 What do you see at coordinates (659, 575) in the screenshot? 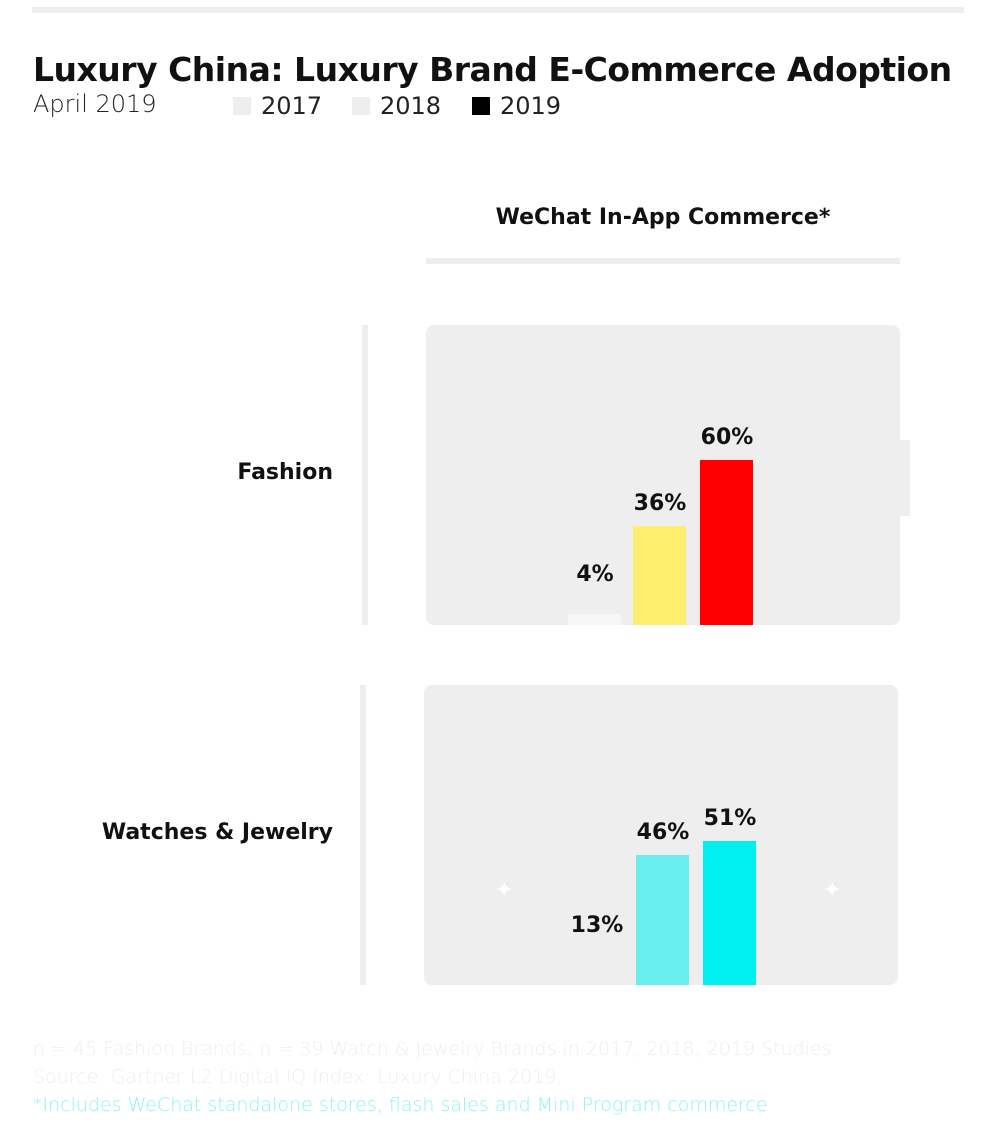
I see `bar-2018-fashion` at bounding box center [659, 575].